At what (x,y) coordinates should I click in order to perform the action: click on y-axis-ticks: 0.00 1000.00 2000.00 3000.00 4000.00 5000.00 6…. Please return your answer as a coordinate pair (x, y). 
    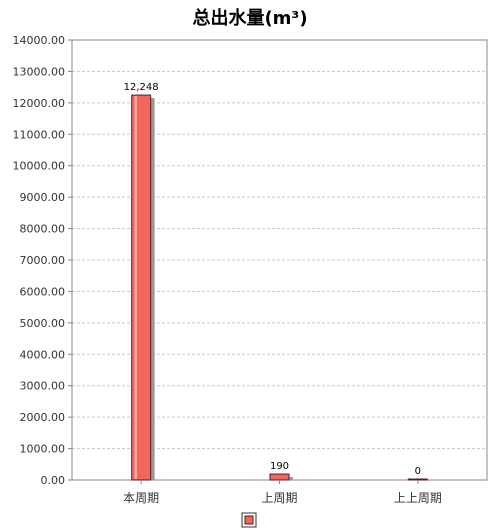
    Looking at the image, I should click on (42, 260).